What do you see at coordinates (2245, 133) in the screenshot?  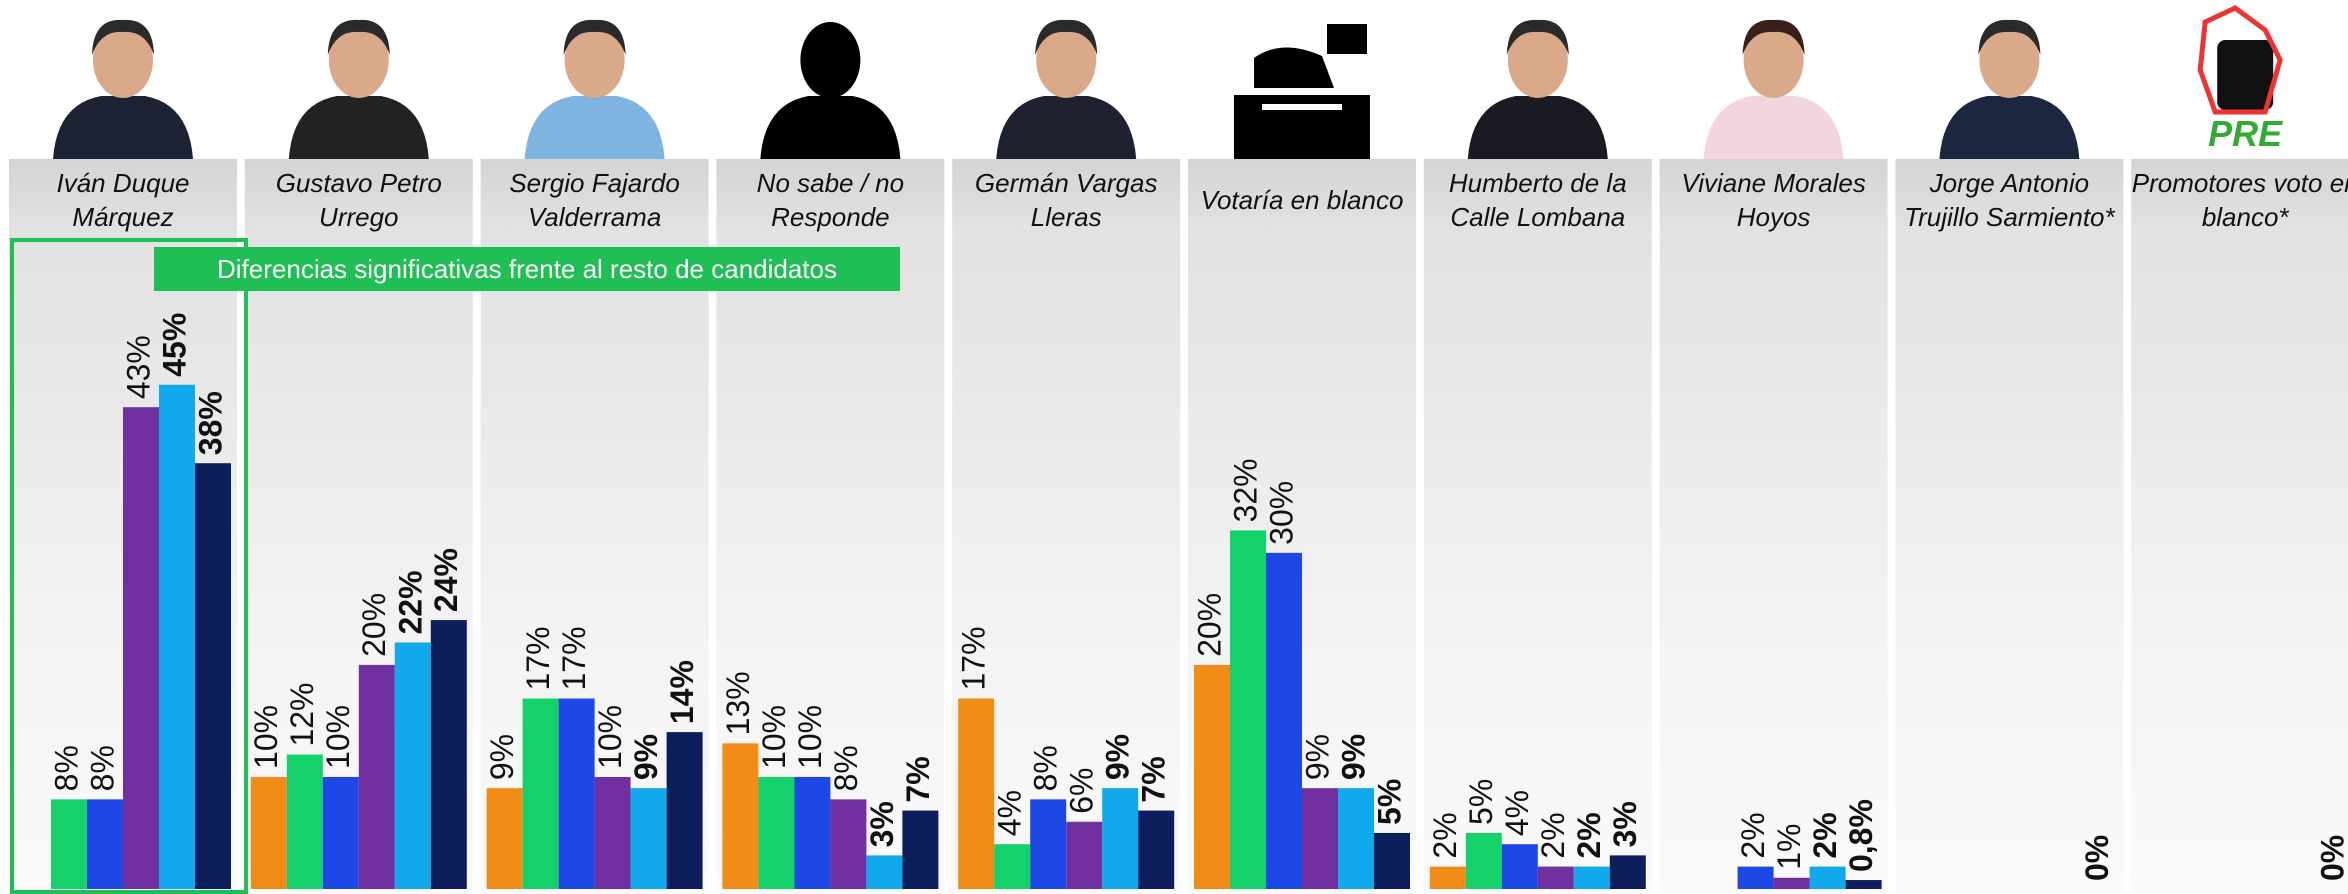 I see `logo-text: PRE` at bounding box center [2245, 133].